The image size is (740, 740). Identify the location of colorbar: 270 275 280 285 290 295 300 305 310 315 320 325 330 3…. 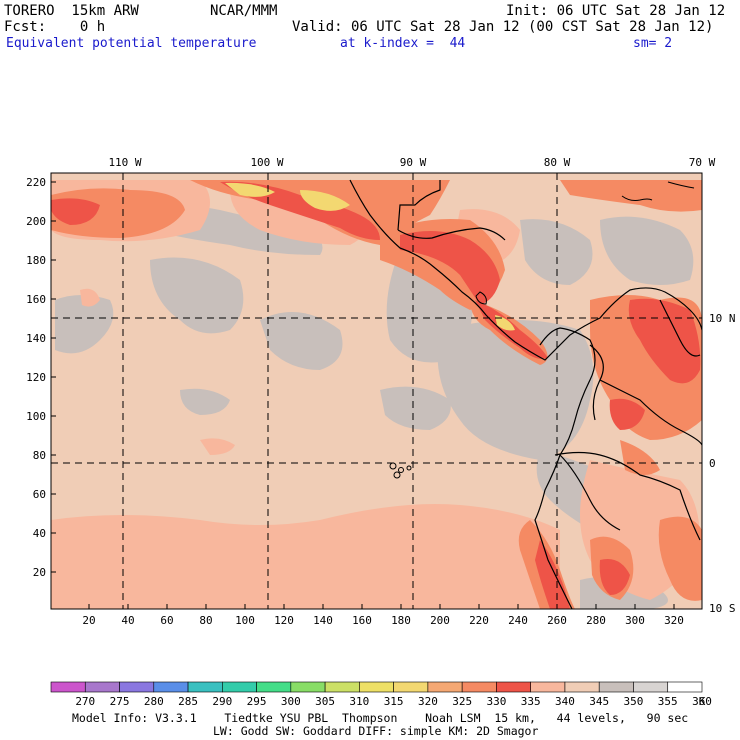
(381, 694).